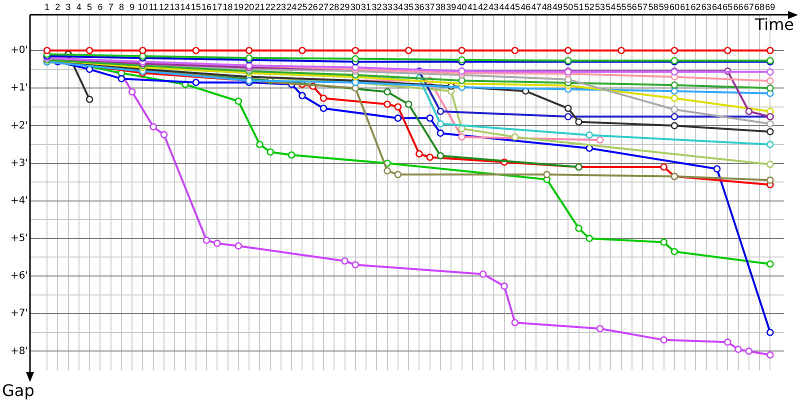 This screenshot has height=400, width=800. What do you see at coordinates (121, 7) in the screenshot?
I see `x-tick-label: 8` at bounding box center [121, 7].